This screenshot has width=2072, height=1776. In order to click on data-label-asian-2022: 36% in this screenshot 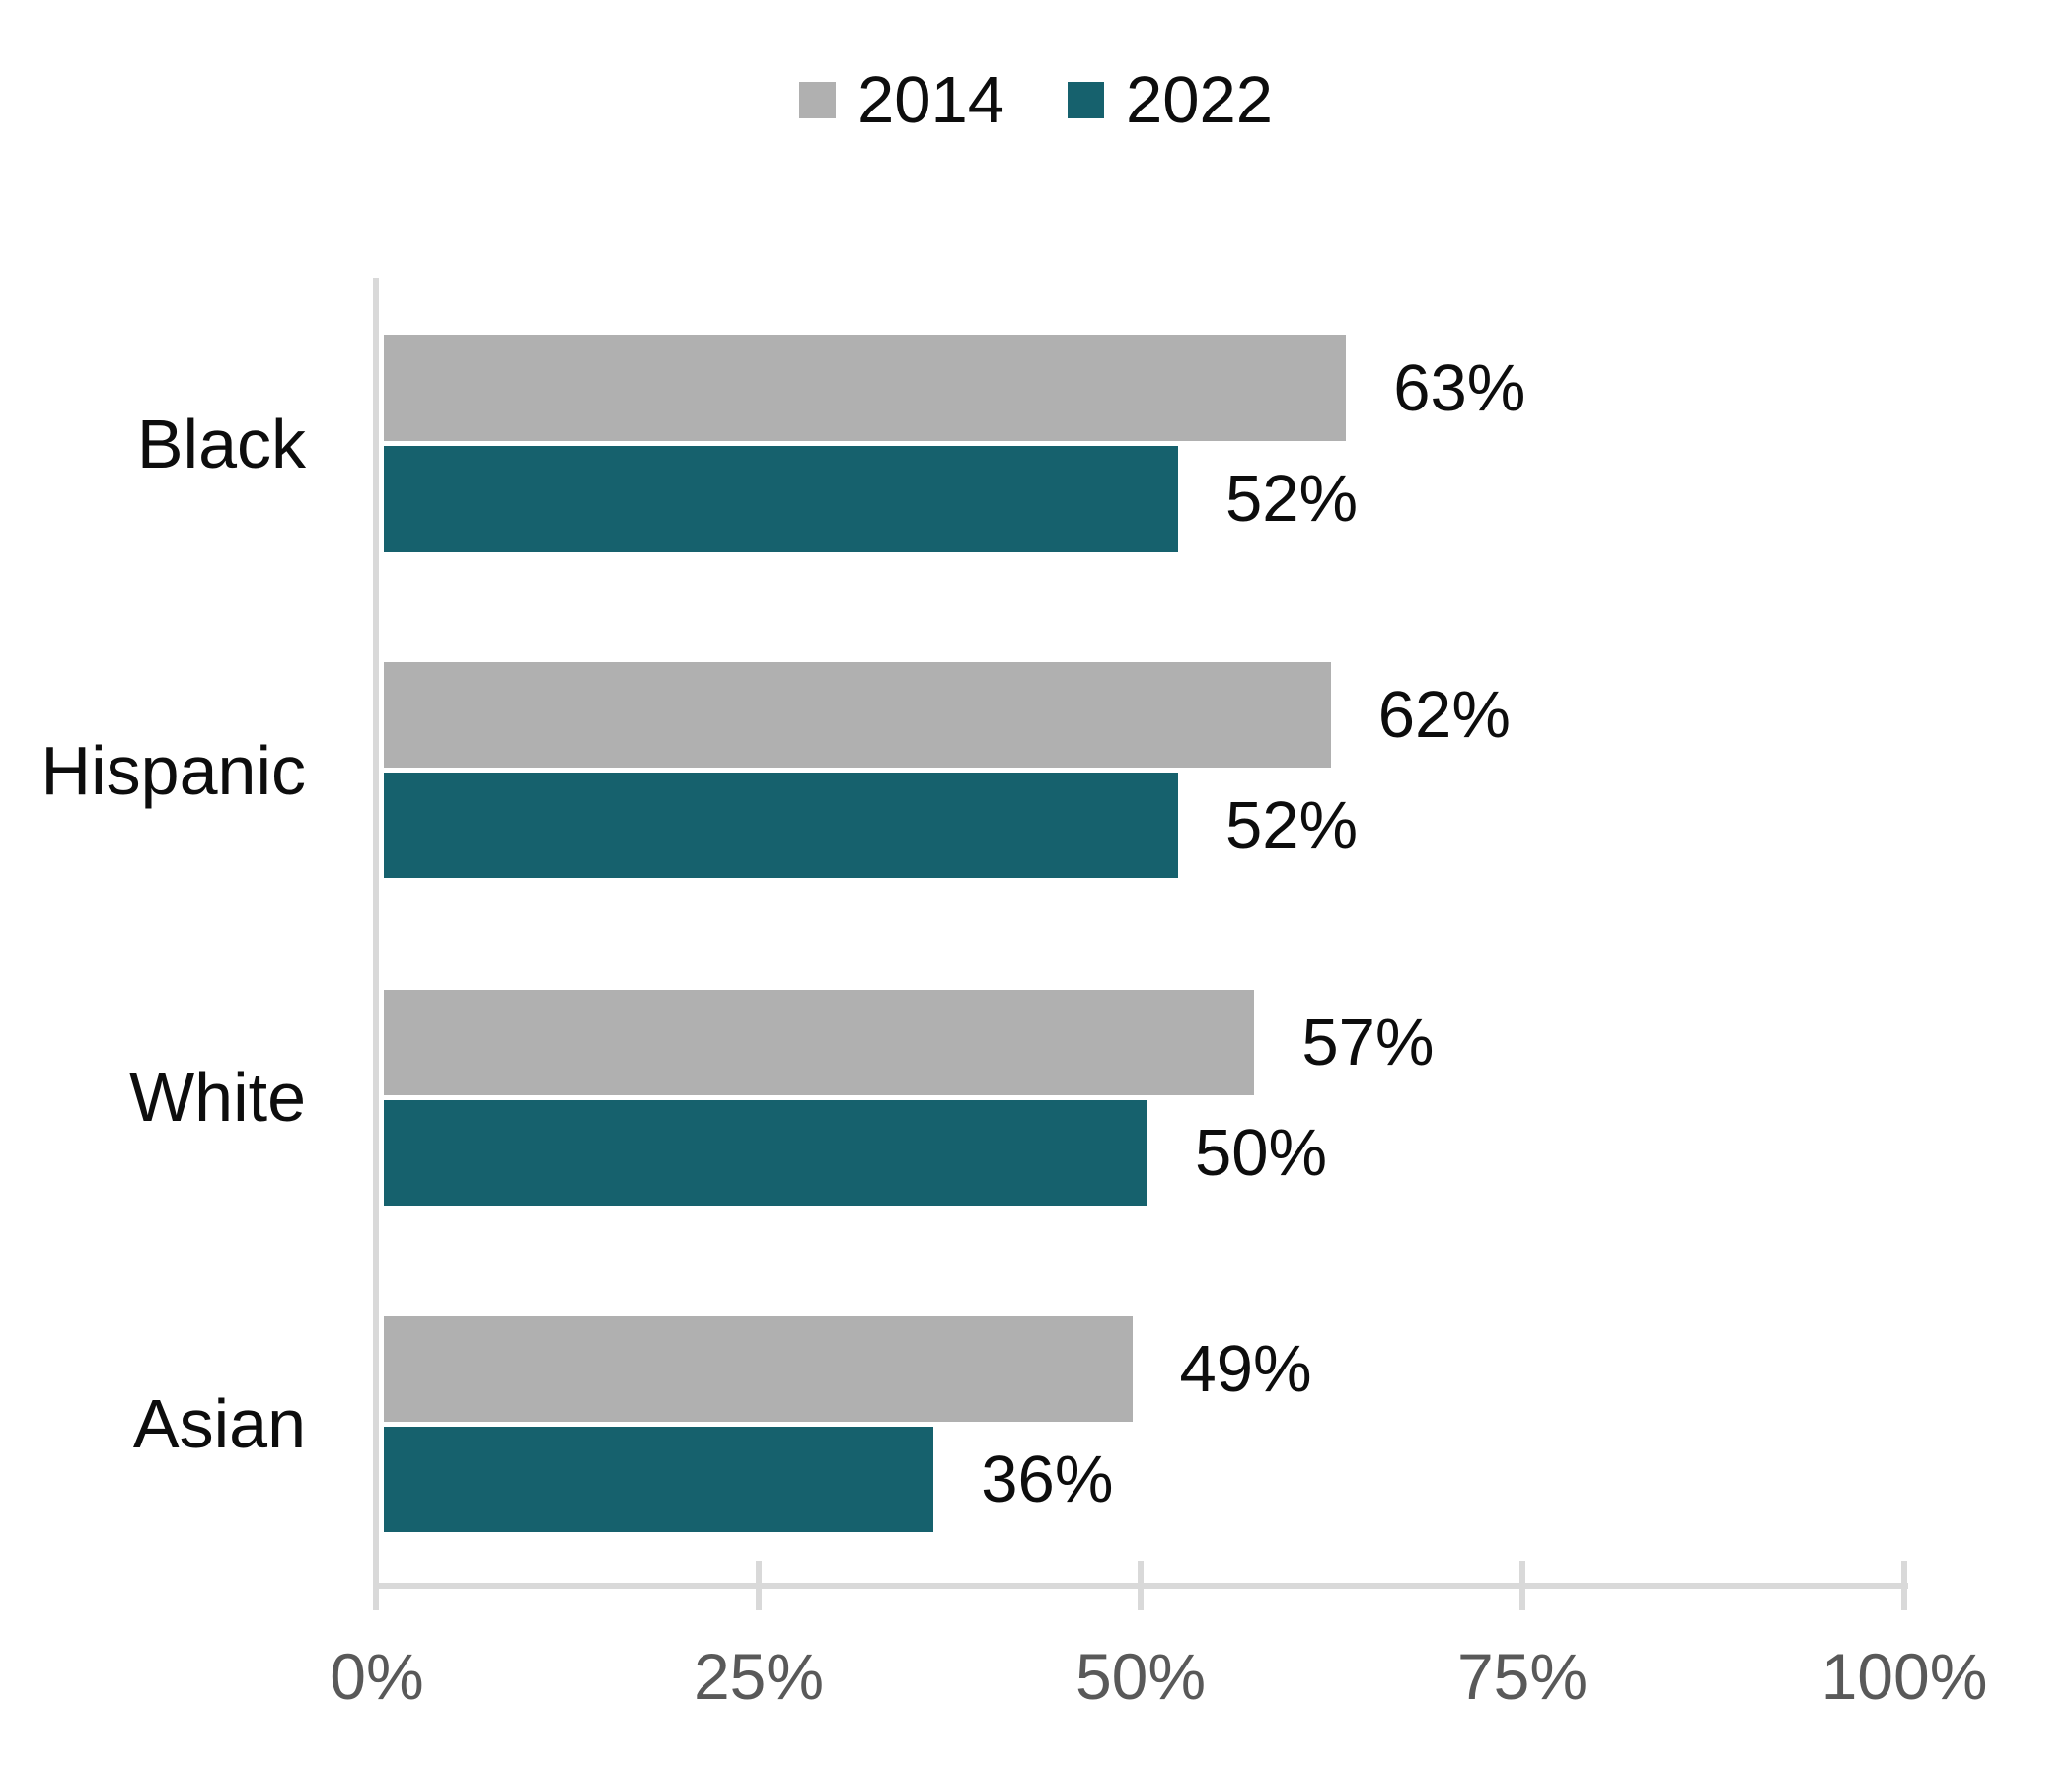, I will do `click(1047, 1480)`.